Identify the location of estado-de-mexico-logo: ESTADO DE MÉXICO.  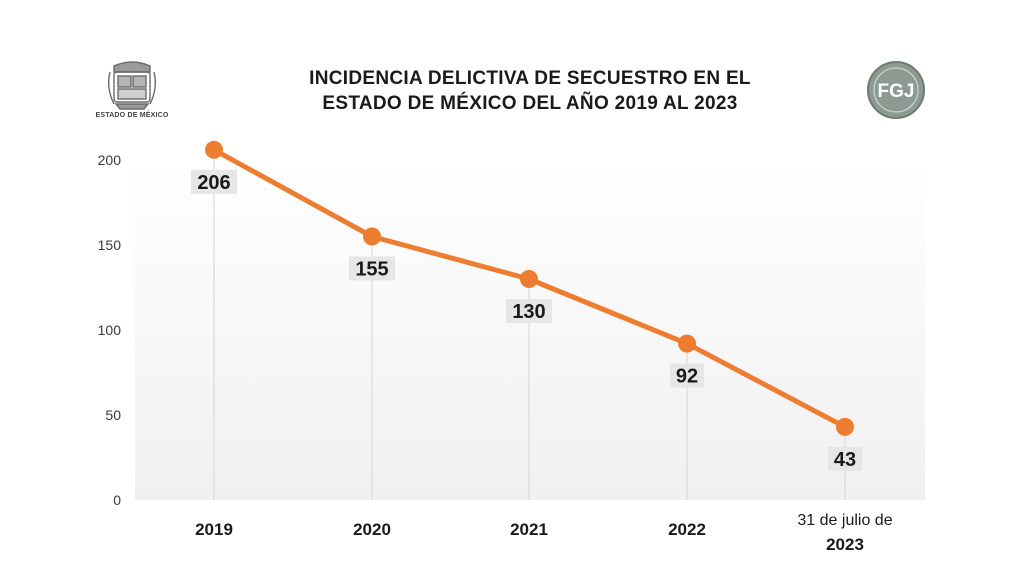
(132, 91).